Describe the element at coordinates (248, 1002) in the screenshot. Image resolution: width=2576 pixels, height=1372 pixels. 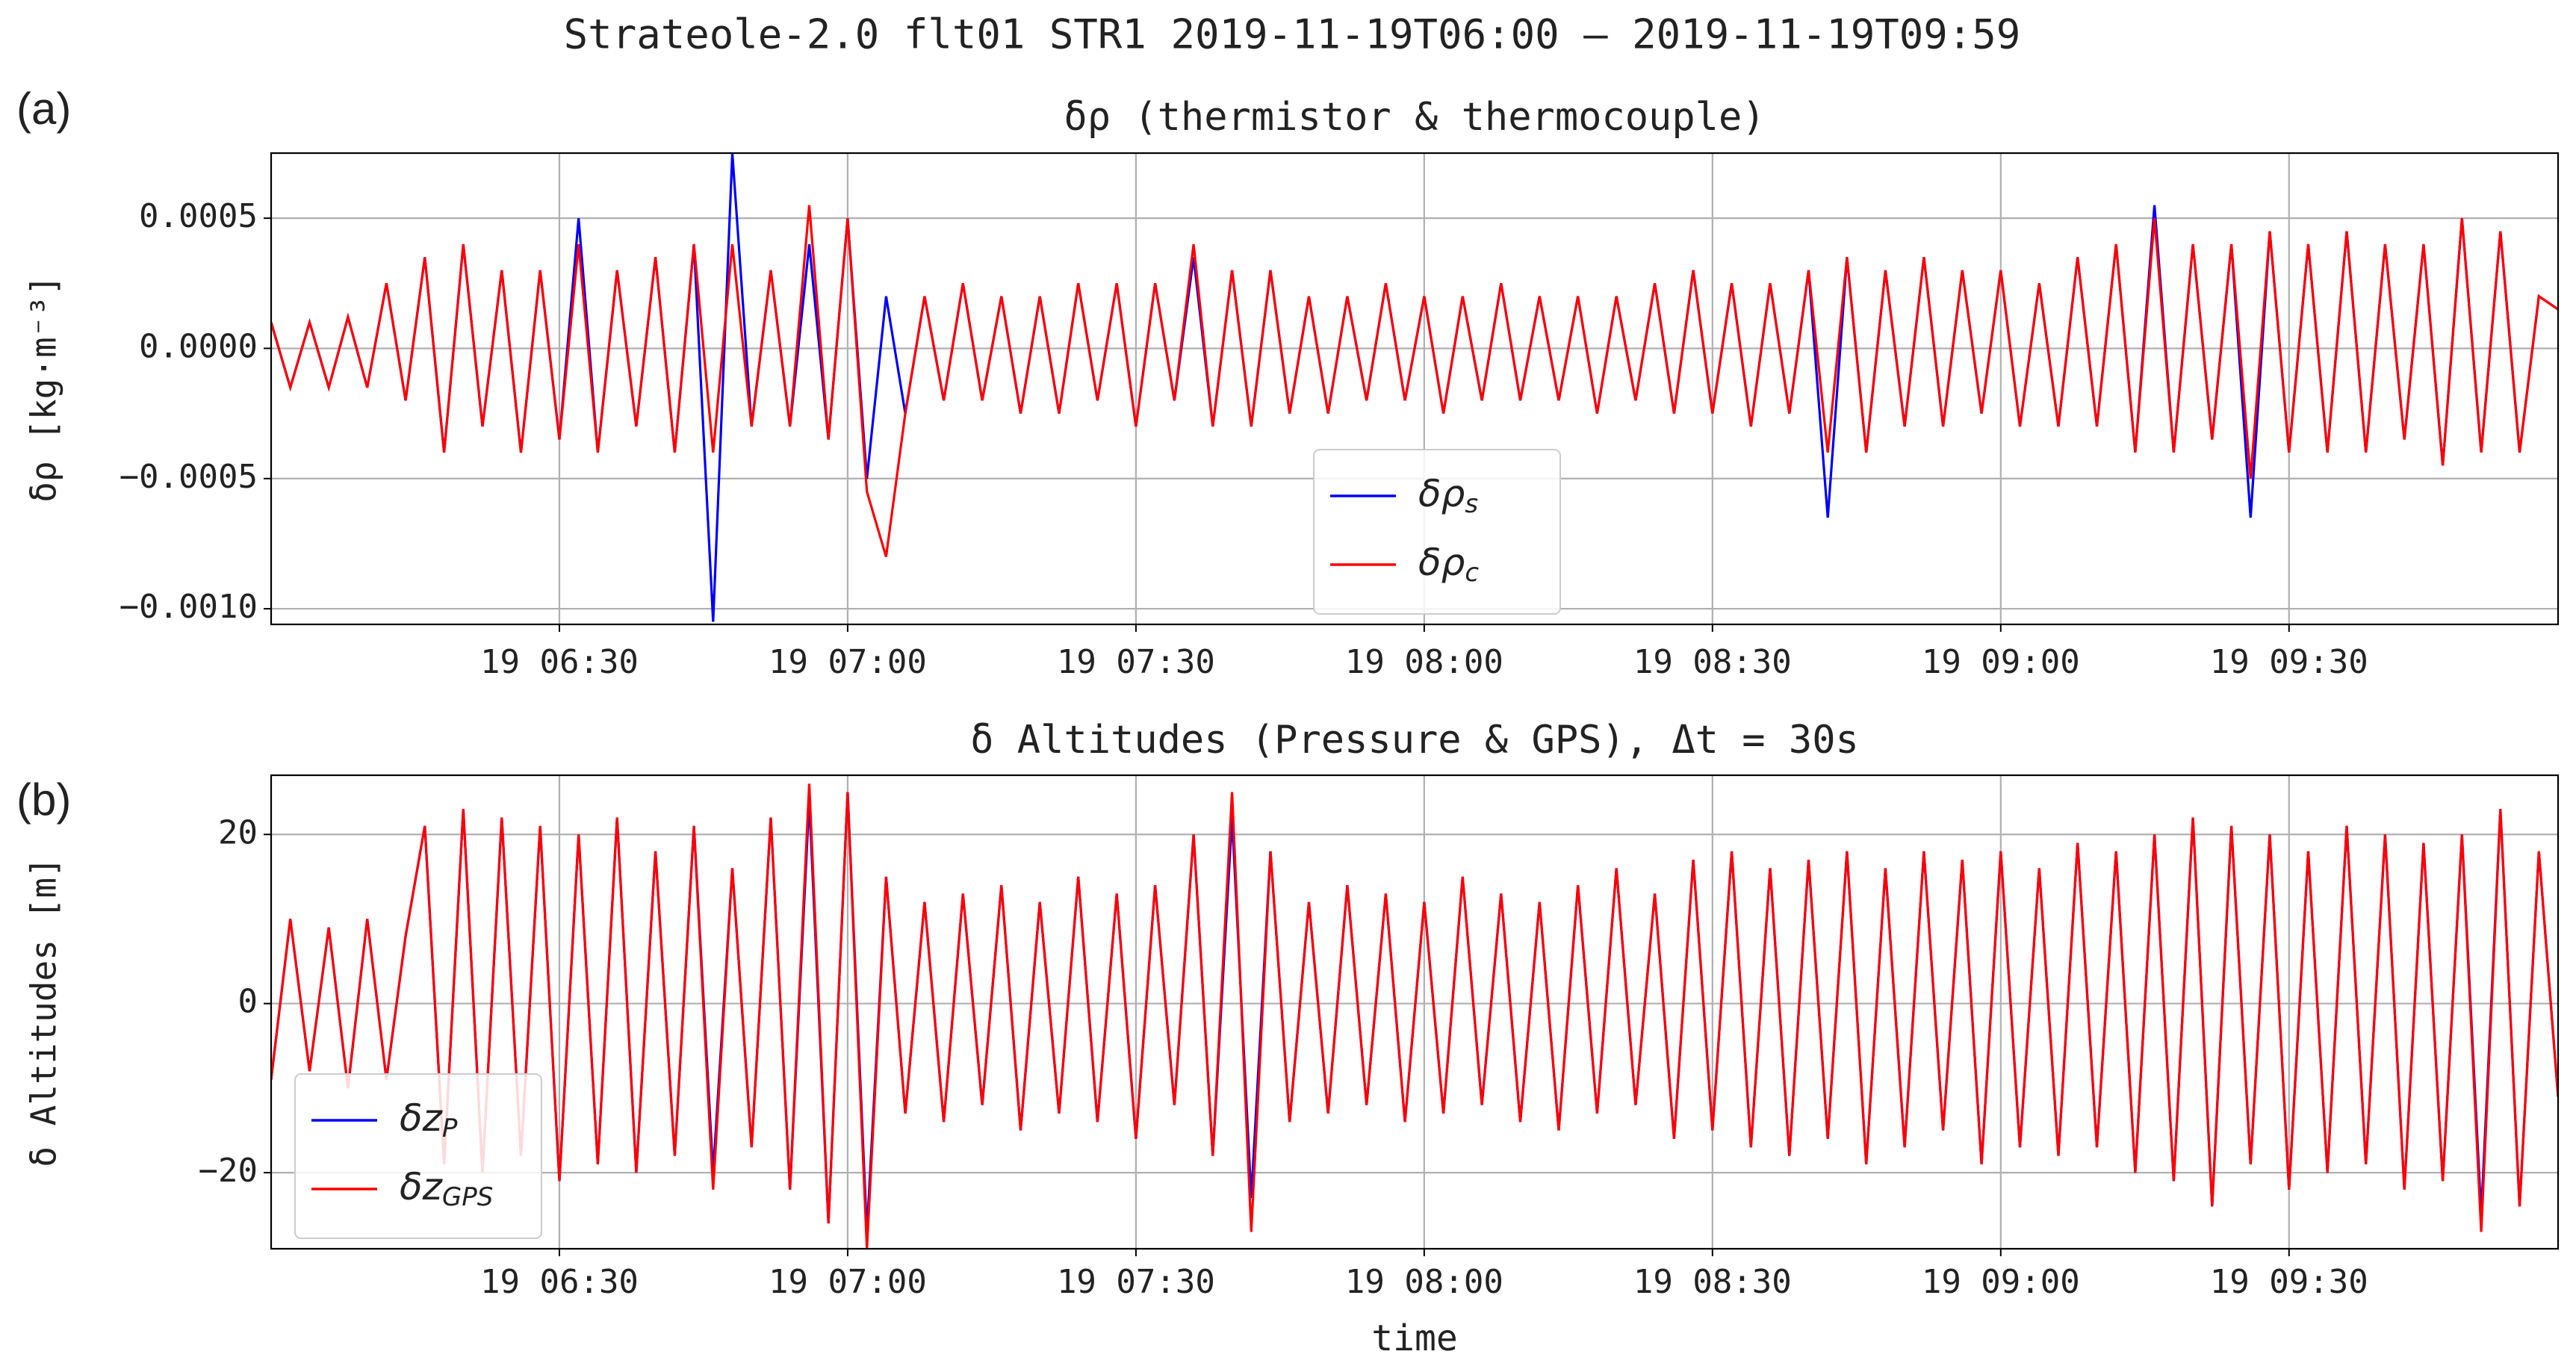
I see `y-tick-label: 0` at that location.